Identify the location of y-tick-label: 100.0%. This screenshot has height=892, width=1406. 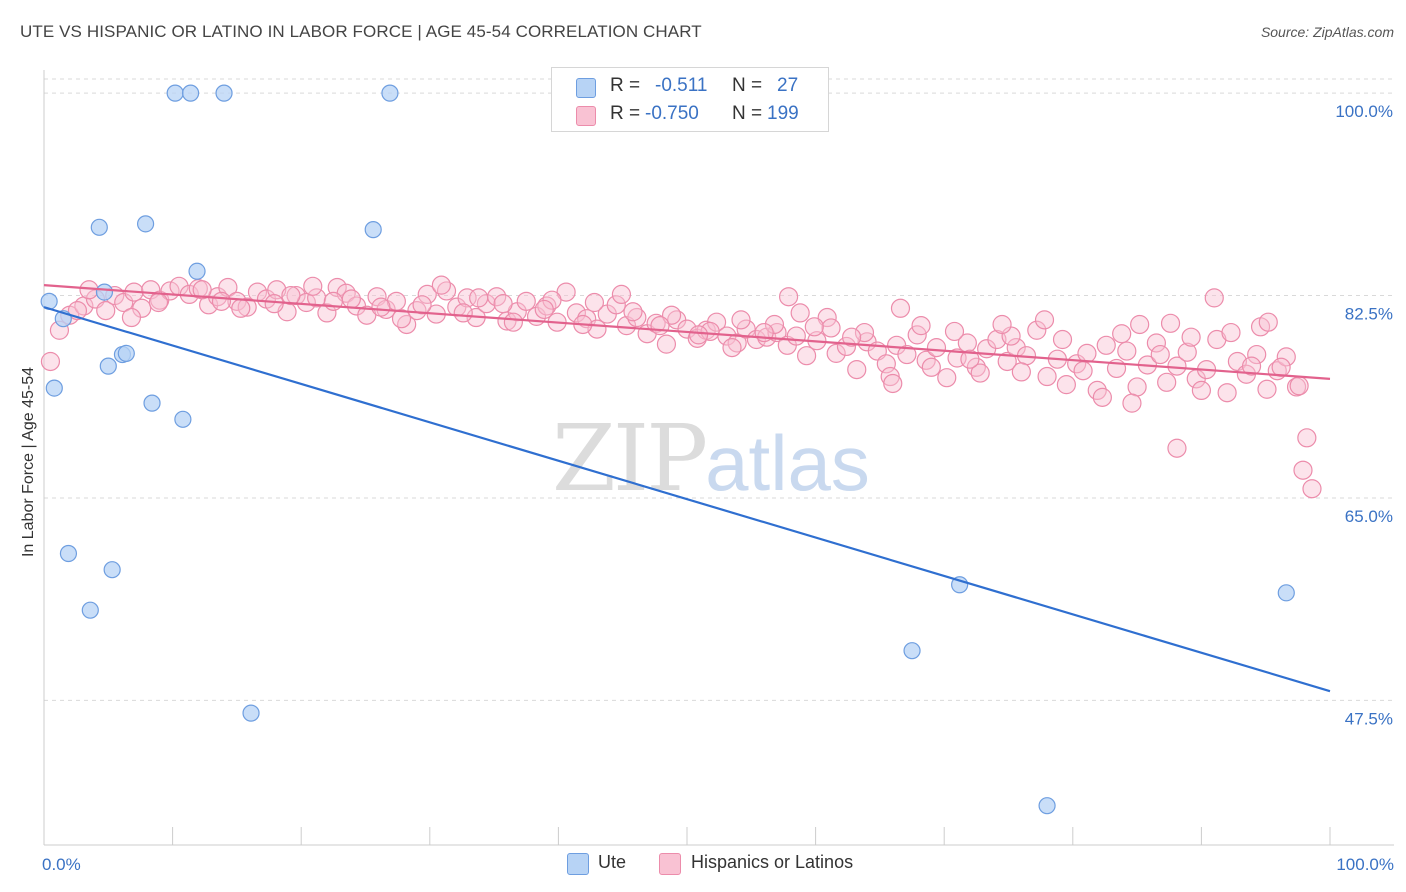
(1364, 111).